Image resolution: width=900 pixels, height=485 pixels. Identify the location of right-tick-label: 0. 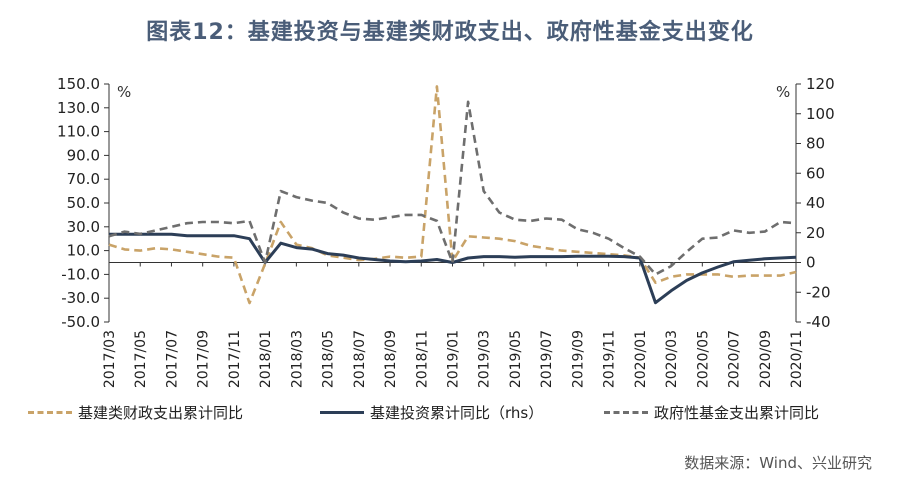
(811, 263).